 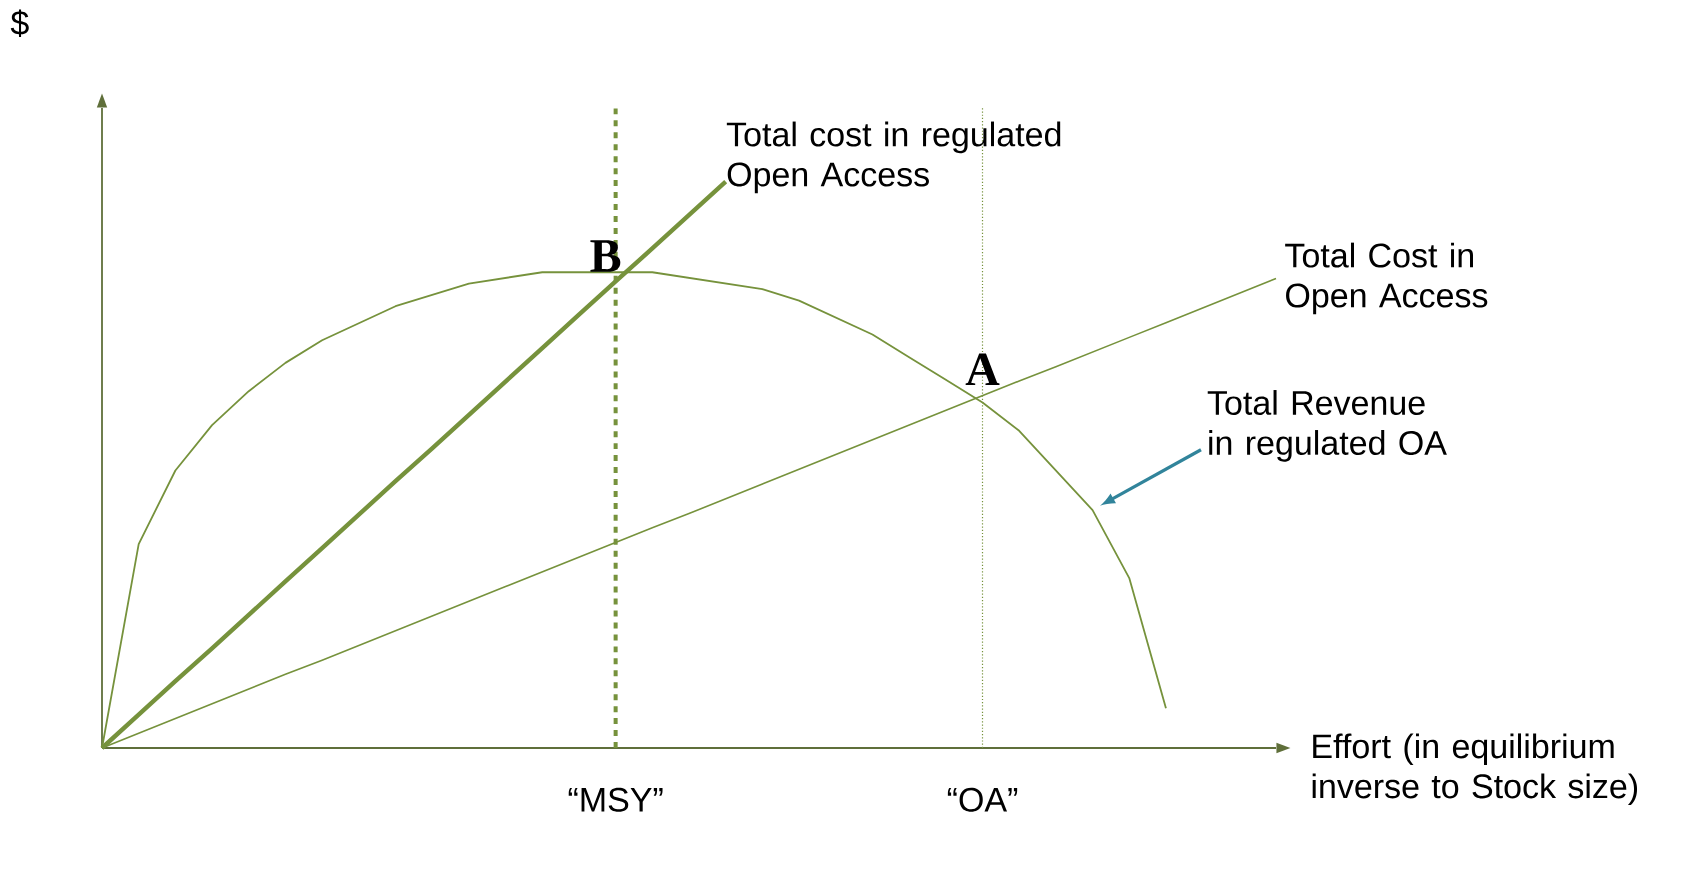 What do you see at coordinates (605, 256) in the screenshot?
I see `annotation: B` at bounding box center [605, 256].